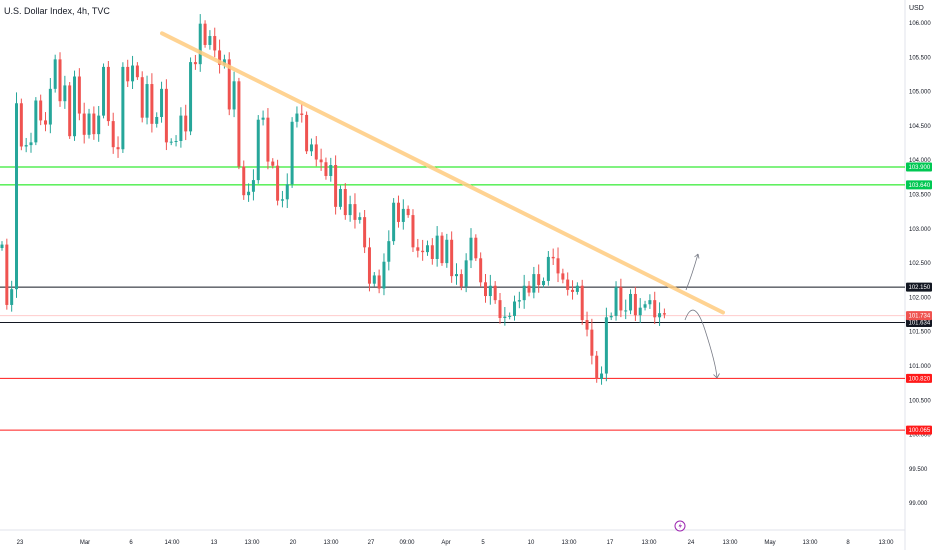 Image resolution: width=932 pixels, height=550 pixels. What do you see at coordinates (716, 376) in the screenshot?
I see `projection-down-arrowhead` at bounding box center [716, 376].